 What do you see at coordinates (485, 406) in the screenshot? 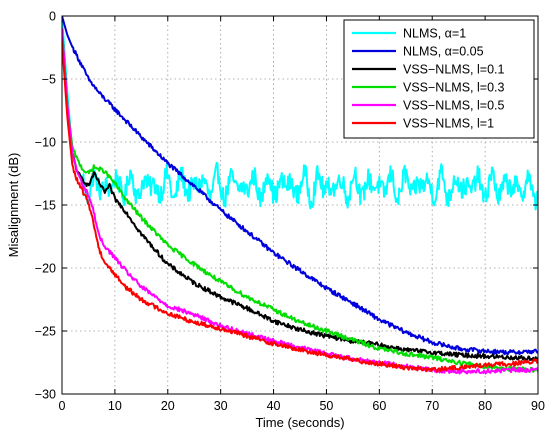
I see `x-tick-label: 80` at bounding box center [485, 406].